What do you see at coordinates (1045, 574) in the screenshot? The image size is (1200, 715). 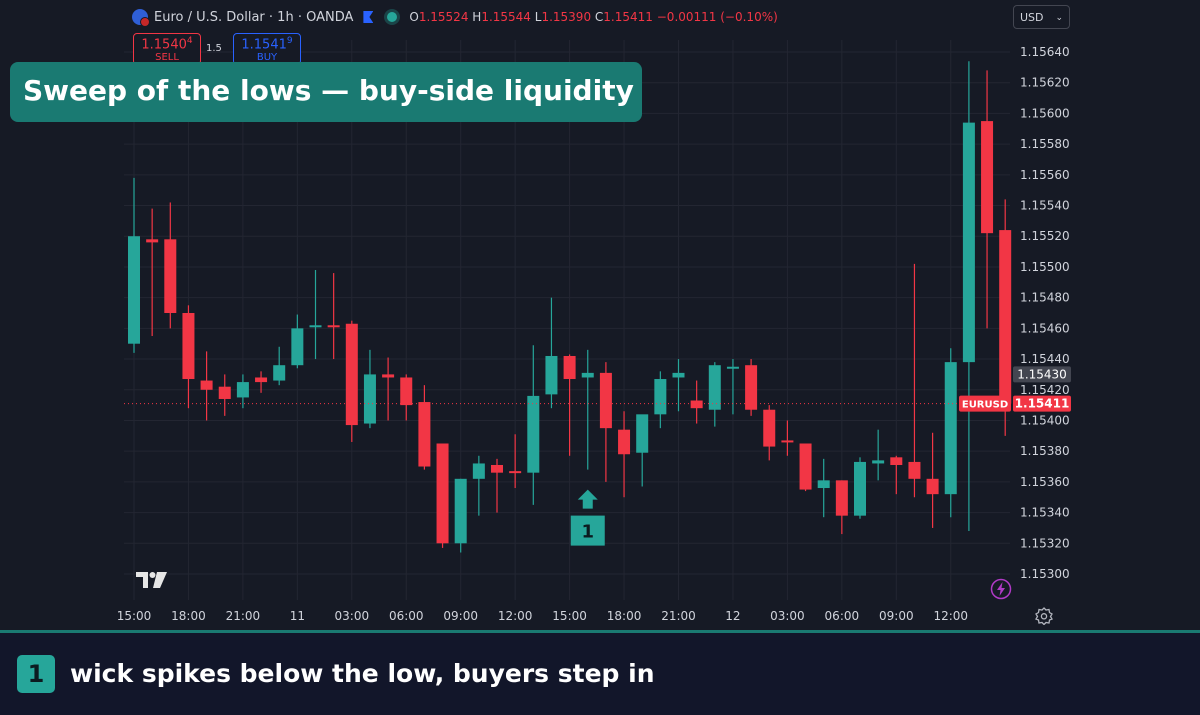 I see `price-tick-label: 1.15300` at bounding box center [1045, 574].